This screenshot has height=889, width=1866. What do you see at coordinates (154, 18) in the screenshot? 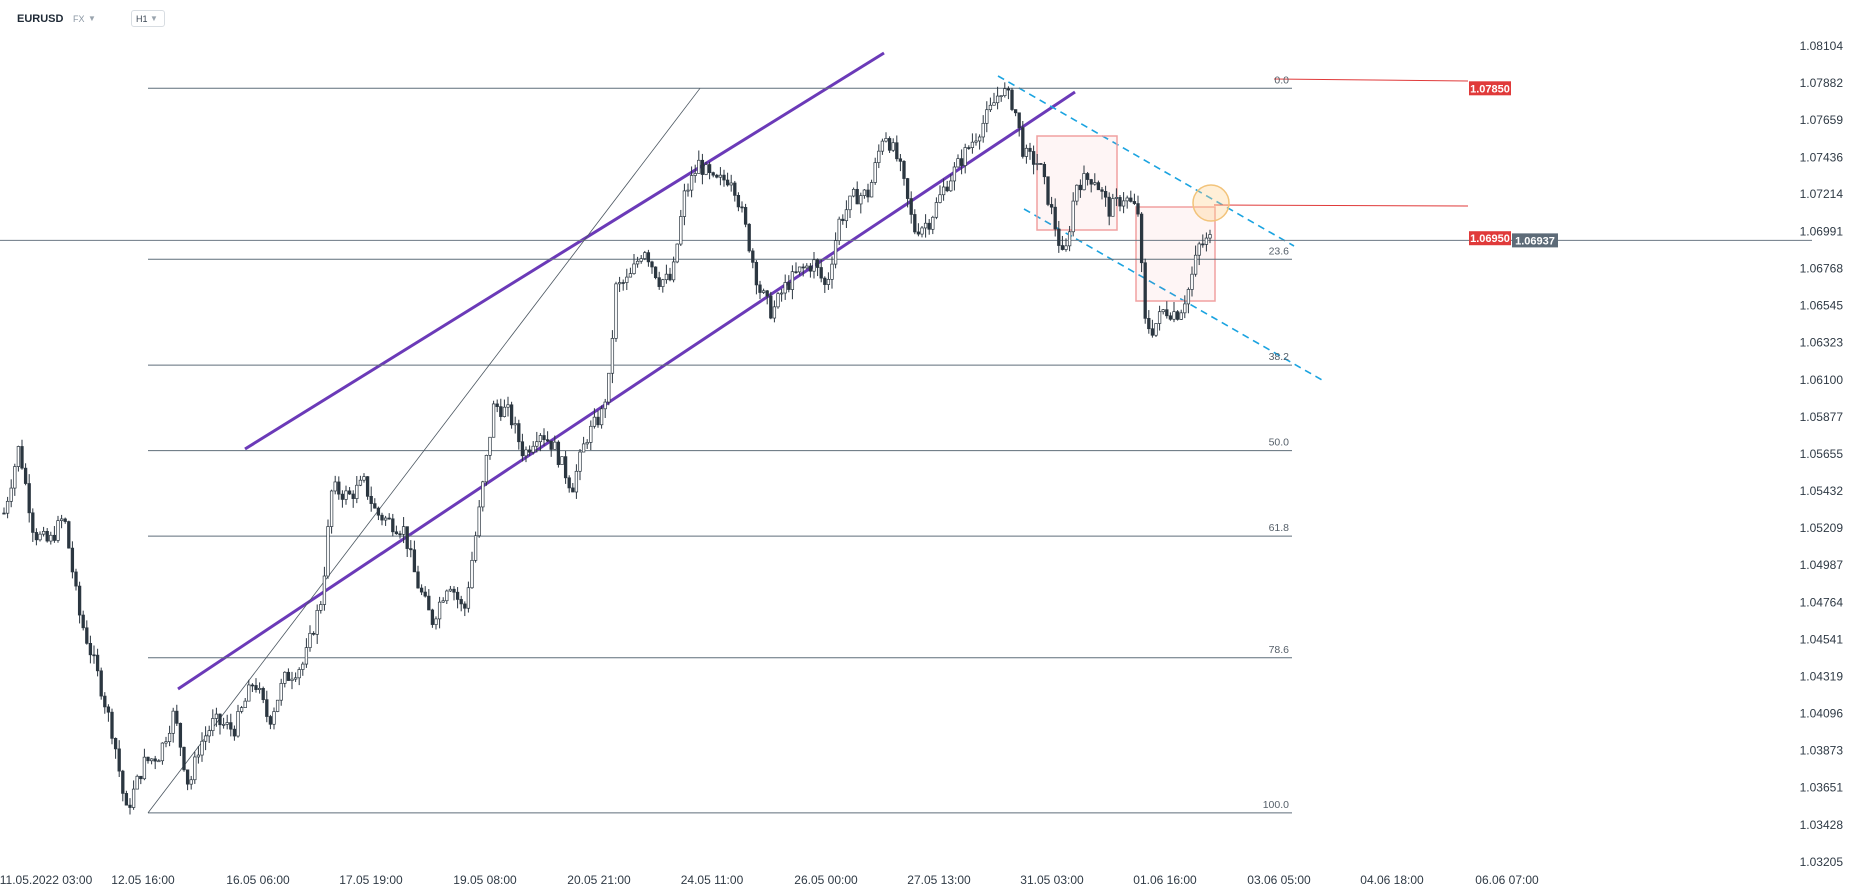
I see `timeframe-dropdown-icon: ▼` at bounding box center [154, 18].